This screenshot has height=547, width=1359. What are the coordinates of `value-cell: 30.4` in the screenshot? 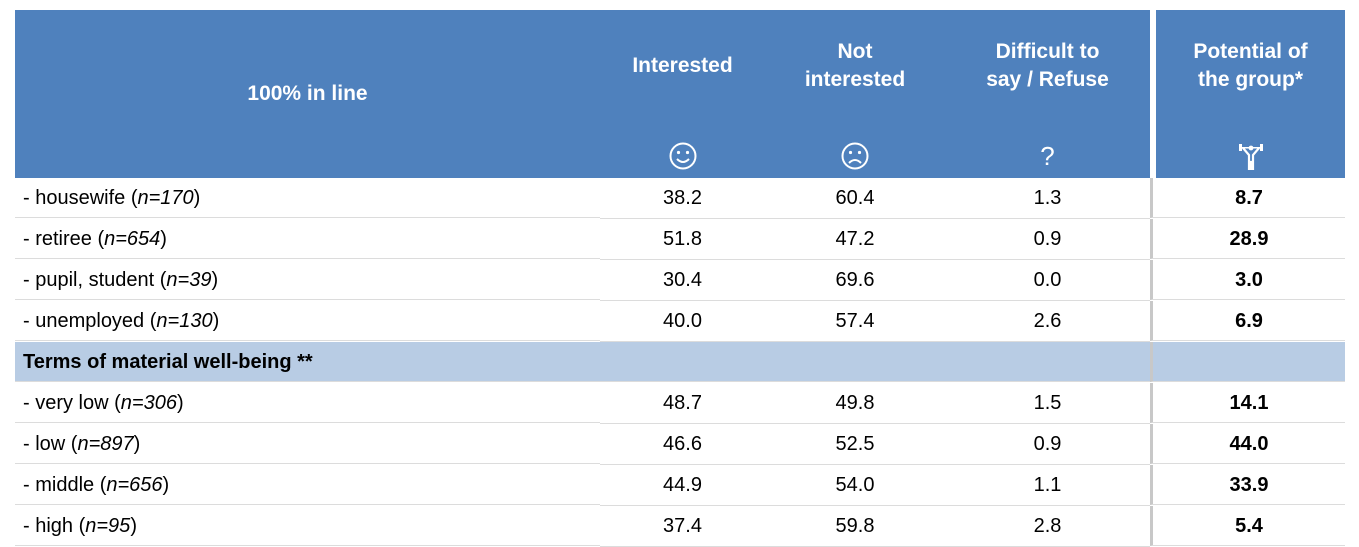 It's located at (682, 280).